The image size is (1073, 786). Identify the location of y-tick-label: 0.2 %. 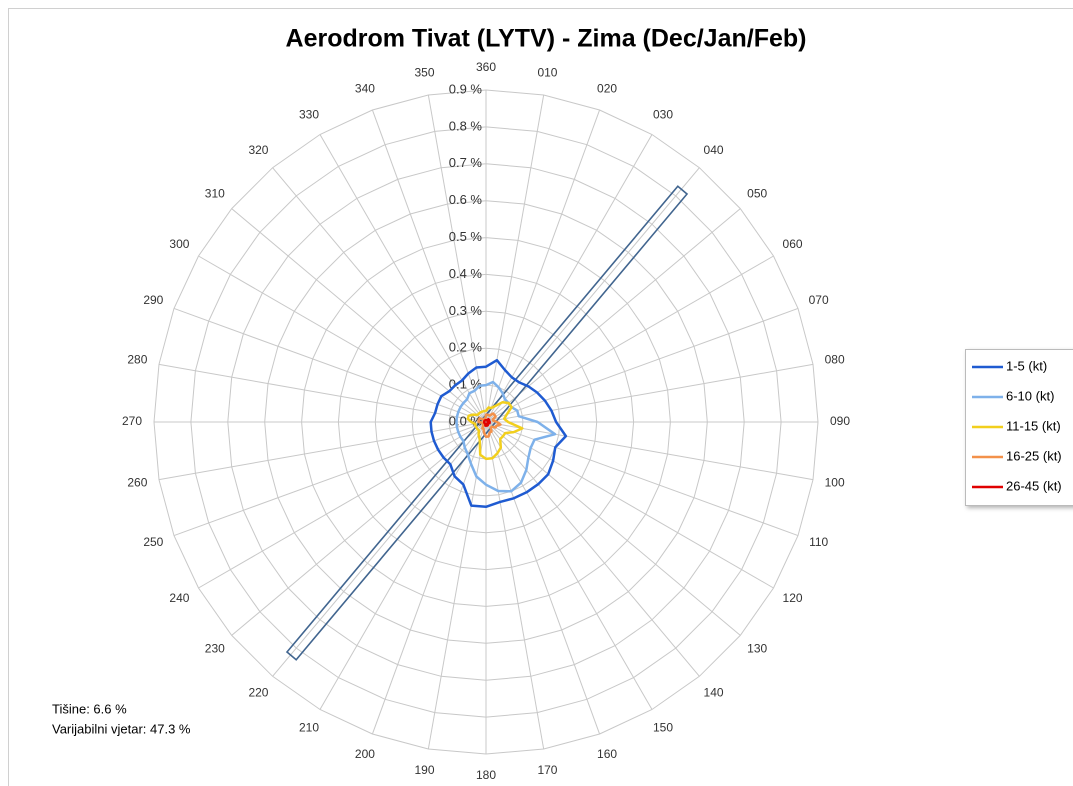
(466, 347).